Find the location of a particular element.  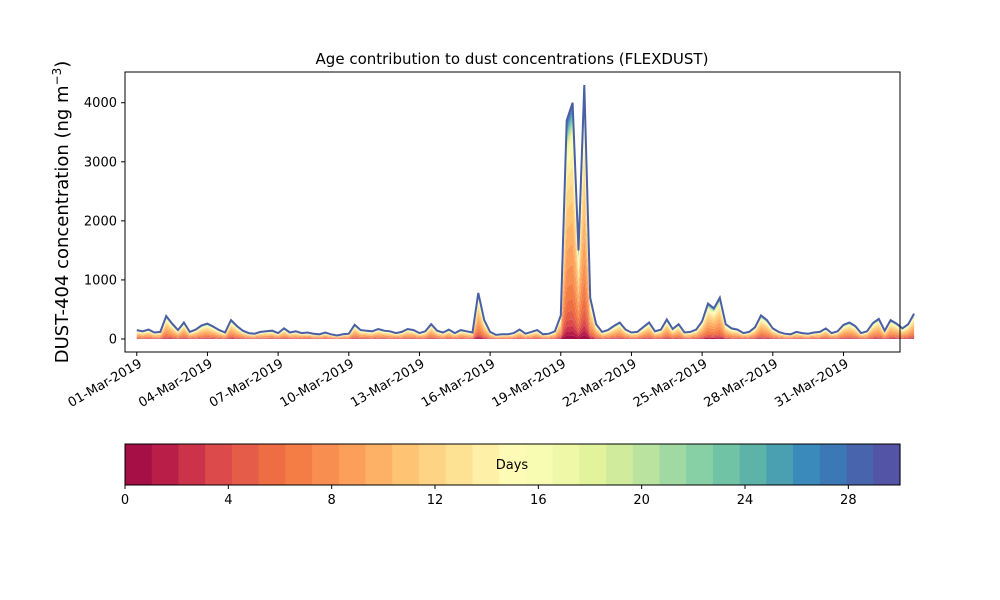

y-axis-label-main: DUST-404 concentration (ng m is located at coordinates (62, 224).